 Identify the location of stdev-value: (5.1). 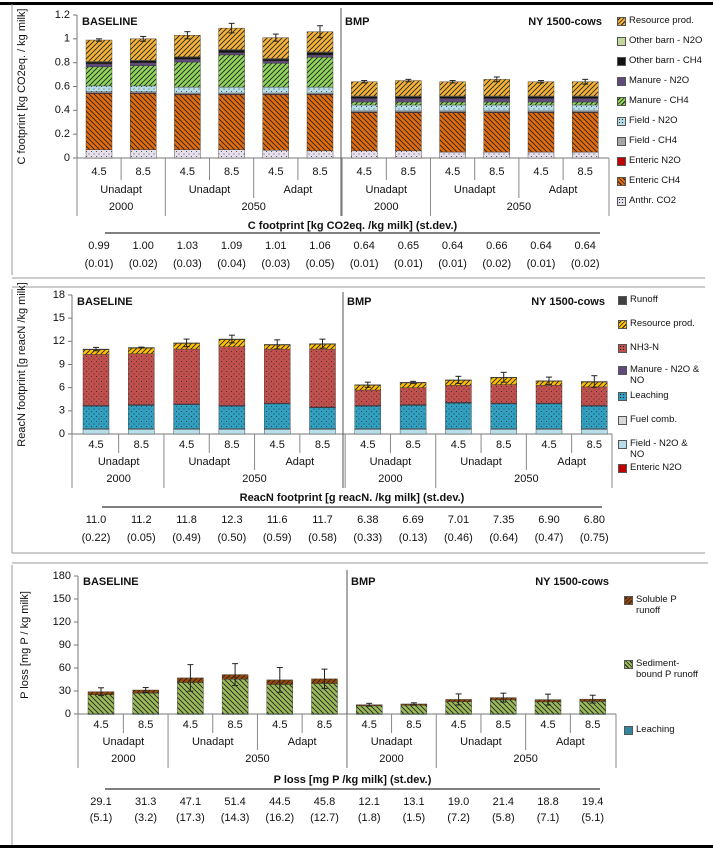
(592, 818).